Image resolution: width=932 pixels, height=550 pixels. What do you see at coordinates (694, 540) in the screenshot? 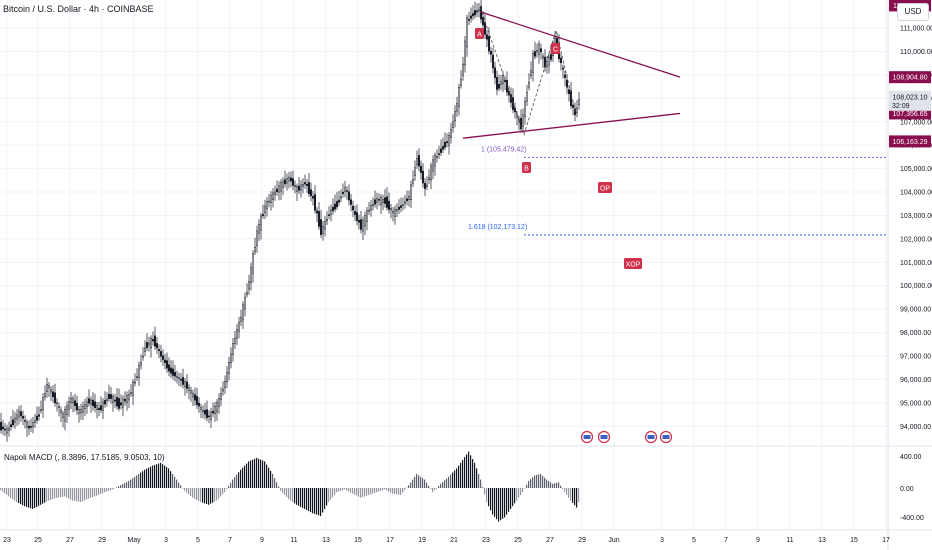
I see `time-tick-label: 5` at bounding box center [694, 540].